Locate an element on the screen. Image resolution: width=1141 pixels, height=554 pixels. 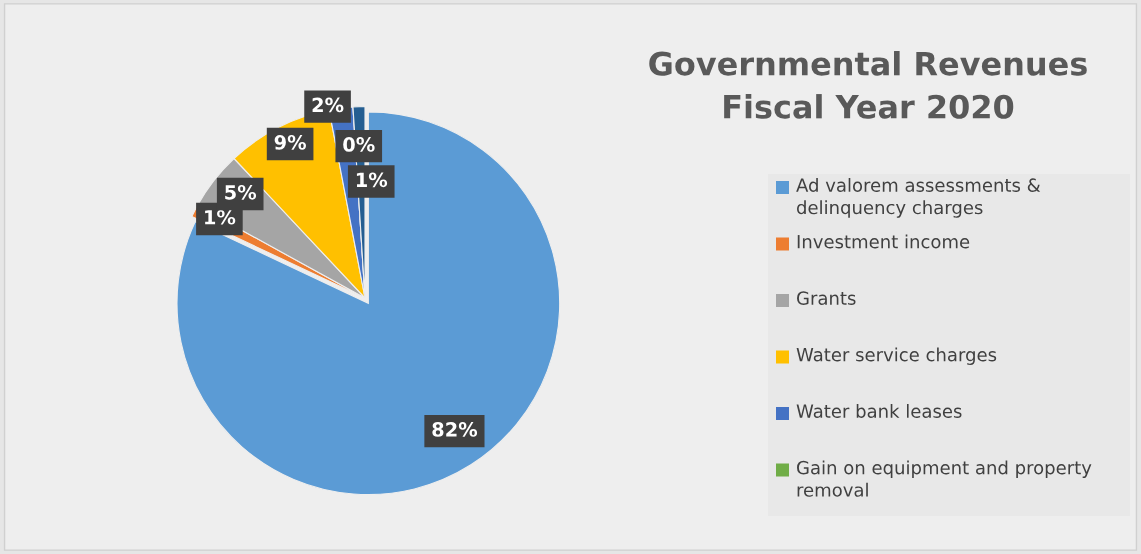
data-label: 9% is located at coordinates (290, 142).